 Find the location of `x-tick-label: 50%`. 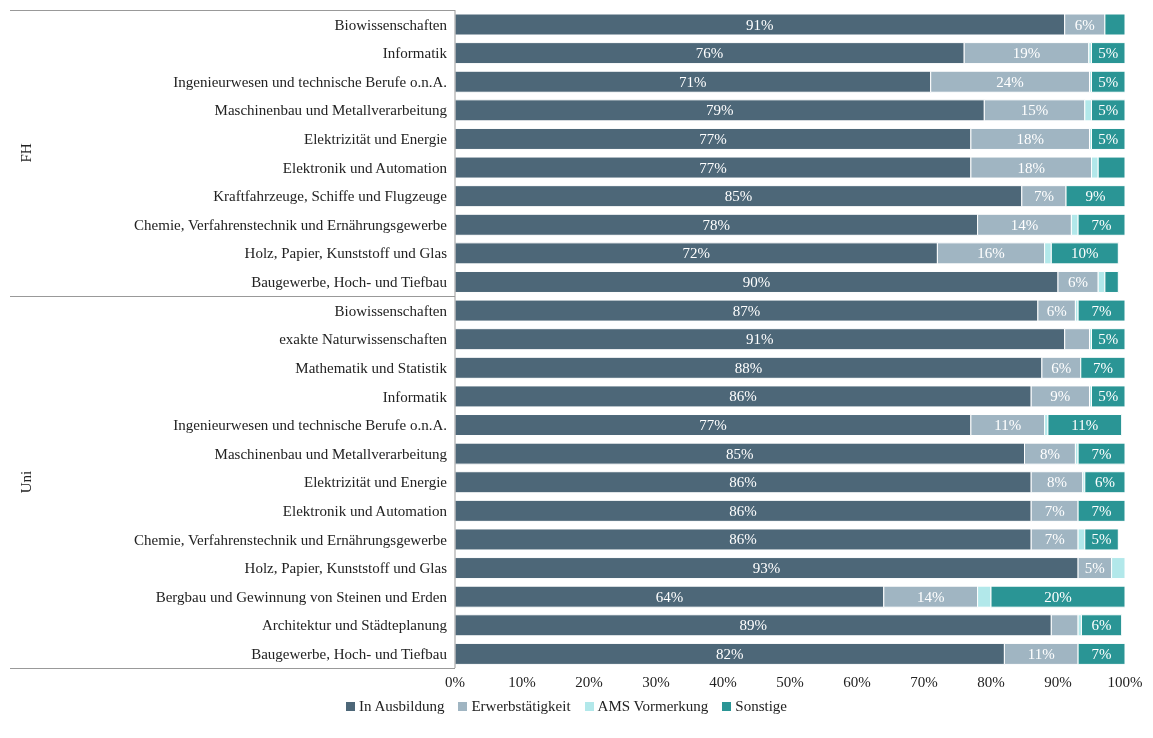

x-tick-label: 50% is located at coordinates (790, 681).